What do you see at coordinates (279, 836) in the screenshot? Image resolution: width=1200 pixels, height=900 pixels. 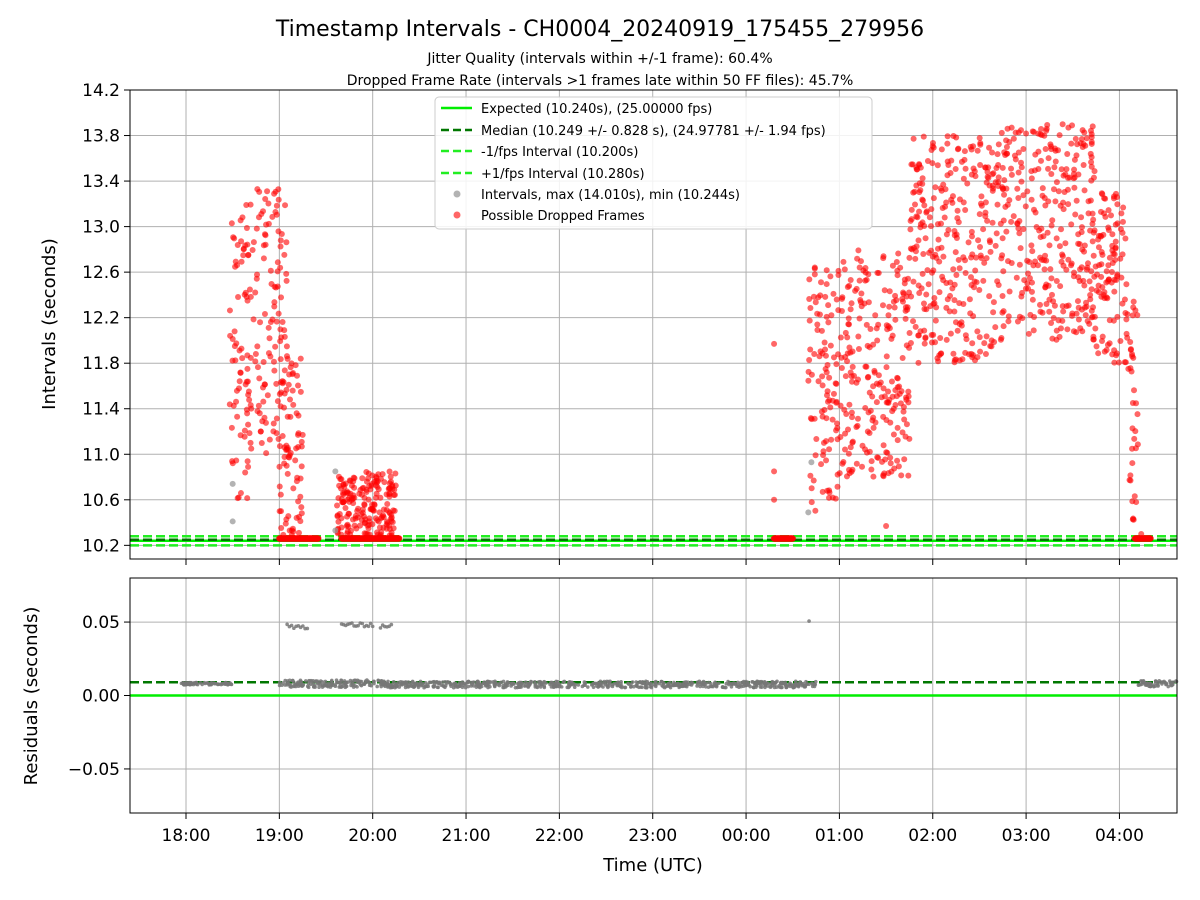 I see `x-tick-label: 19:00` at bounding box center [279, 836].